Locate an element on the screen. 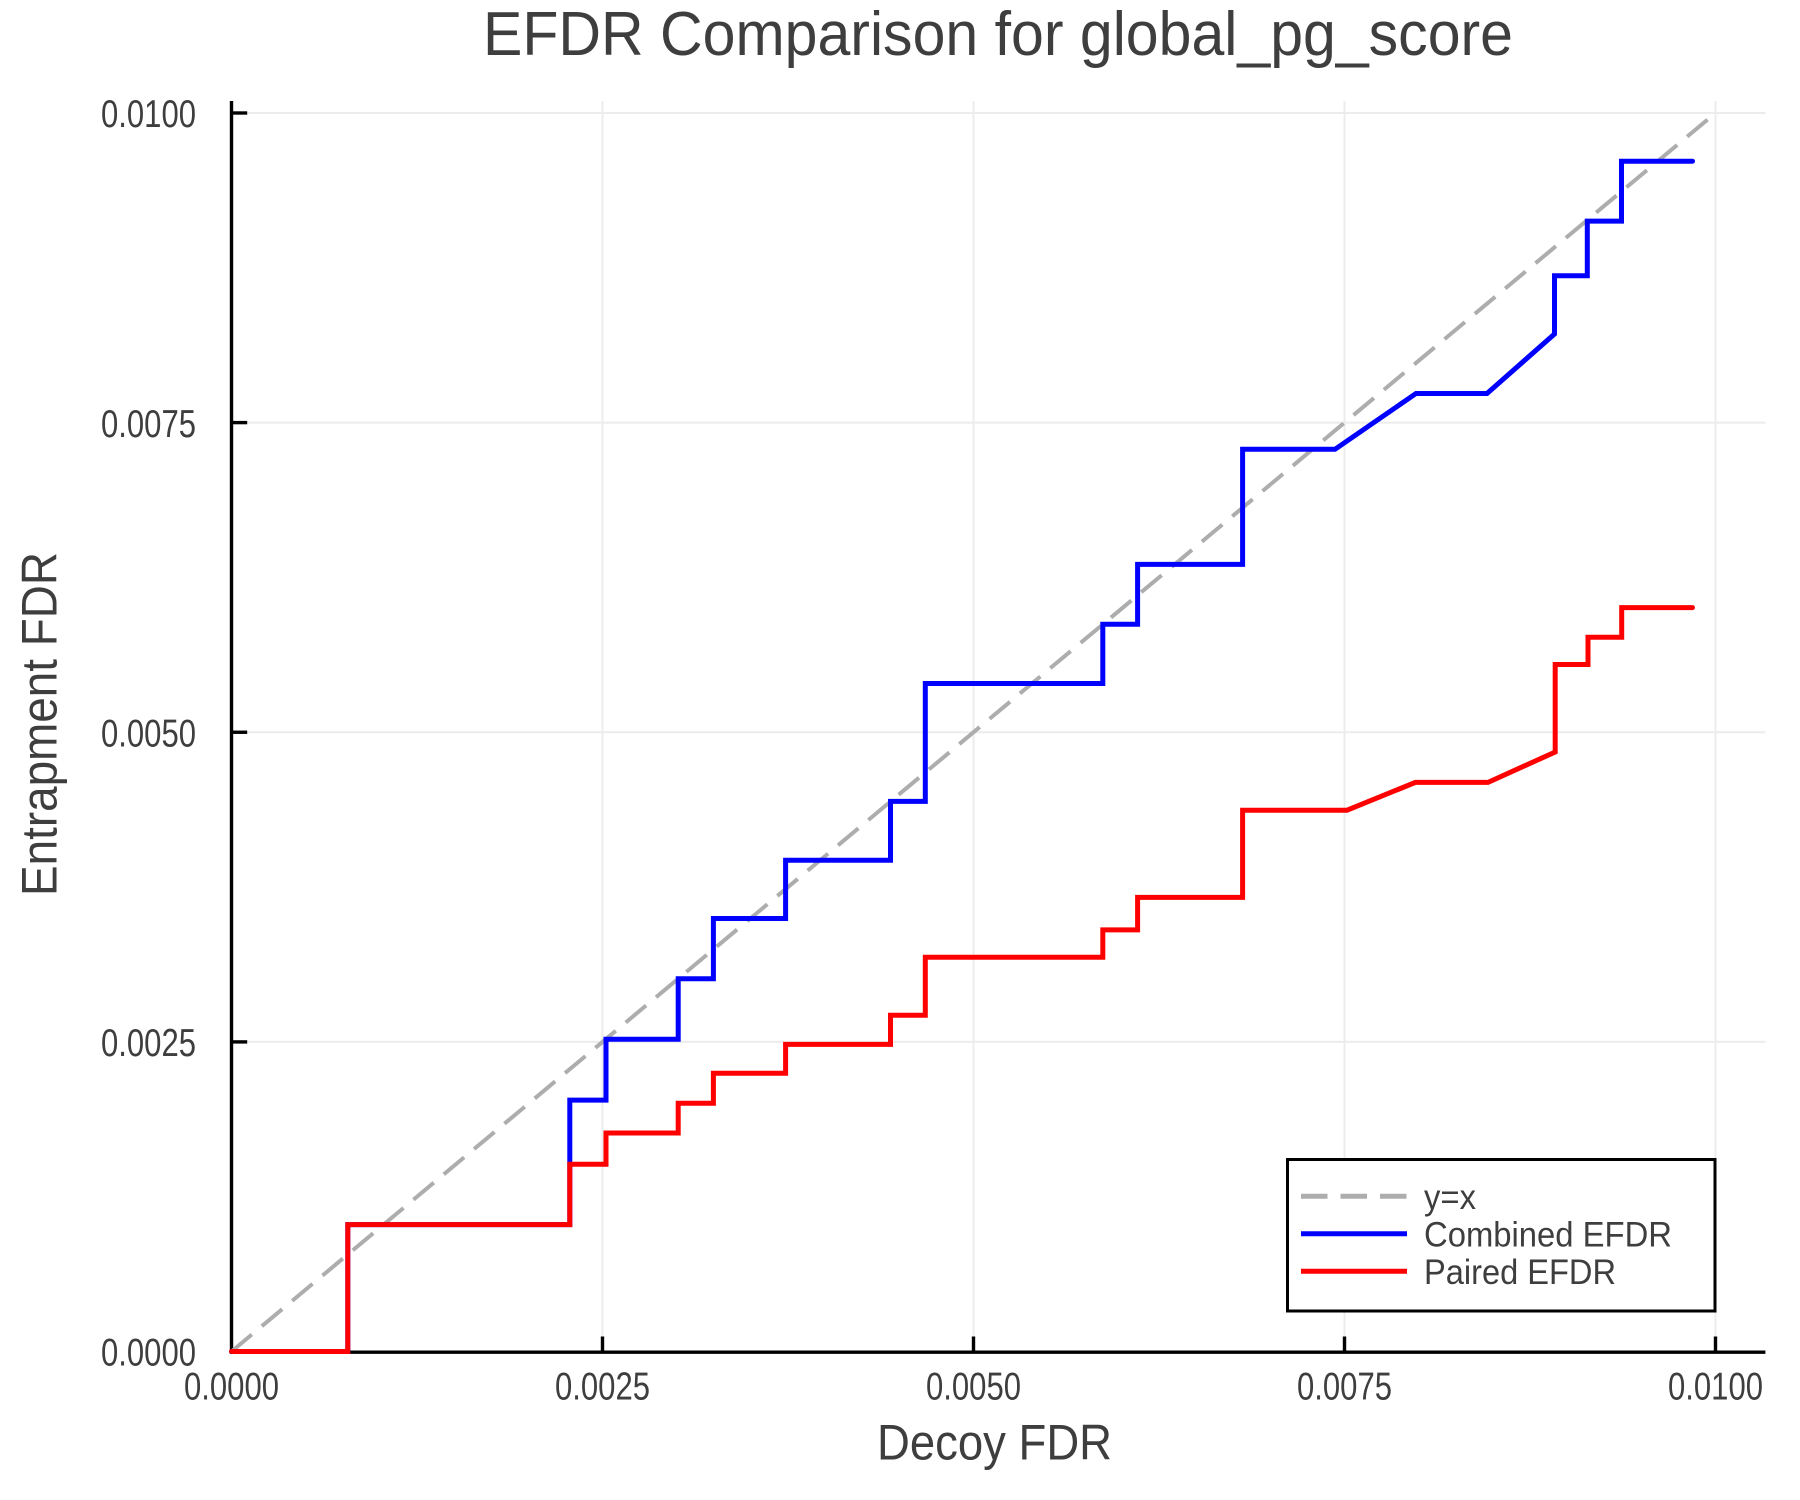 The image size is (1800, 1500). svg-text: Decoy FDR is located at coordinates (994, 1443).